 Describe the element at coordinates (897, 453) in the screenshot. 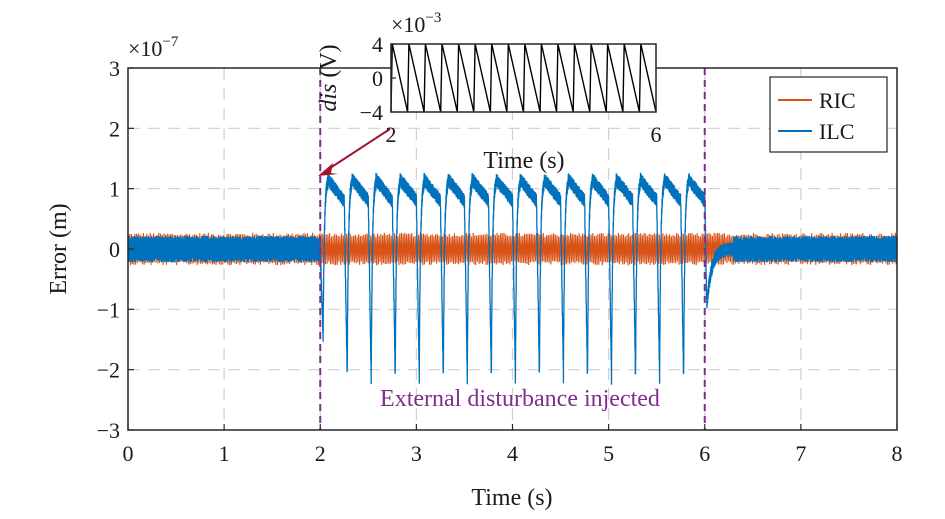

I see `x-tick-label: 8` at that location.